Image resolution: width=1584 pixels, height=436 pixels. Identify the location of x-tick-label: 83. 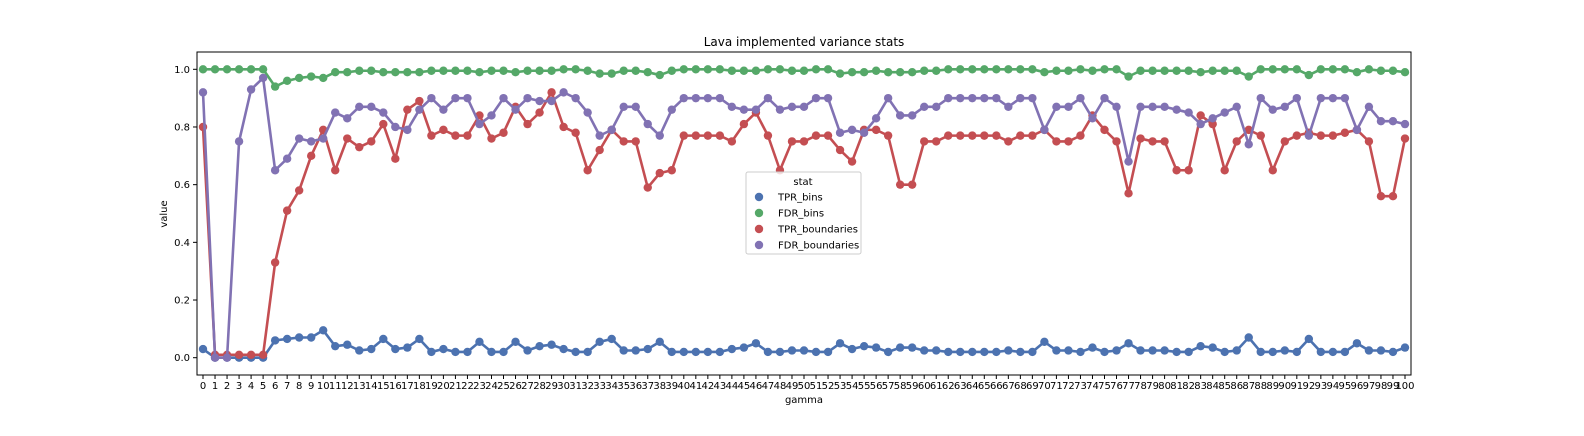
(1200, 386).